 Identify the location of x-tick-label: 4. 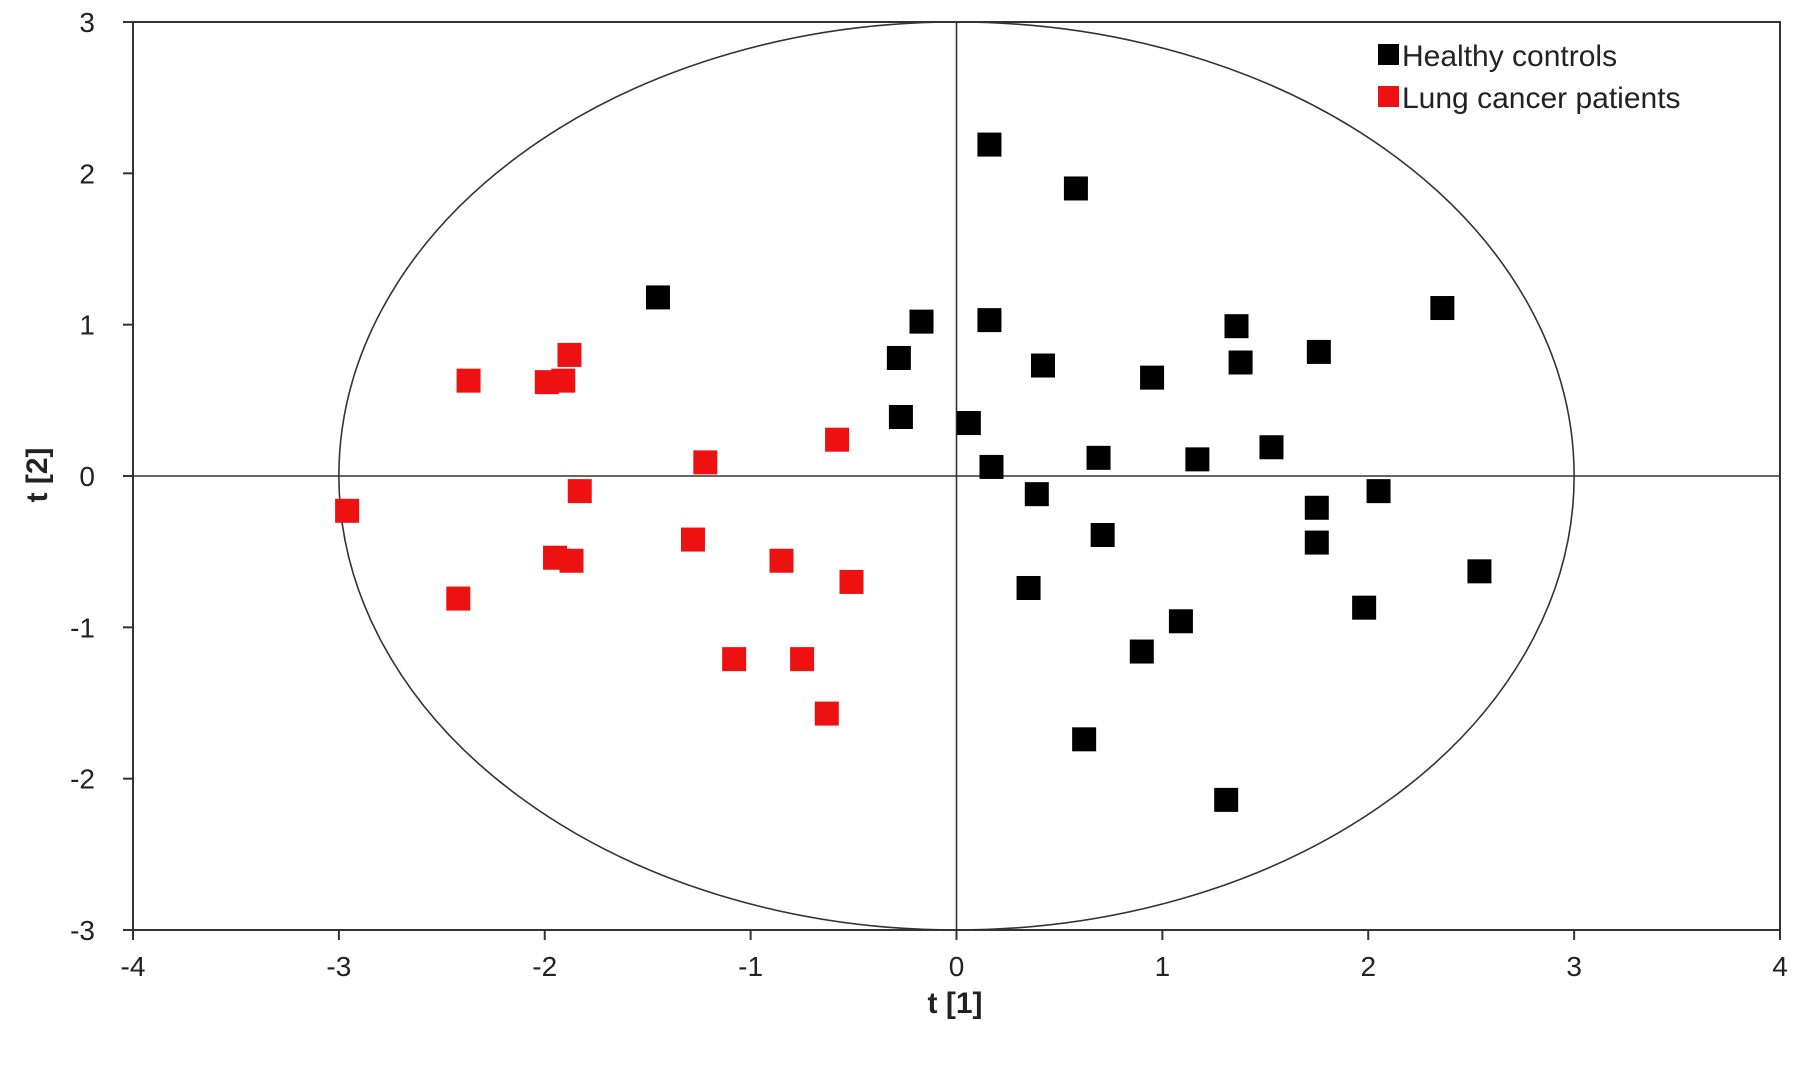
(1780, 966).